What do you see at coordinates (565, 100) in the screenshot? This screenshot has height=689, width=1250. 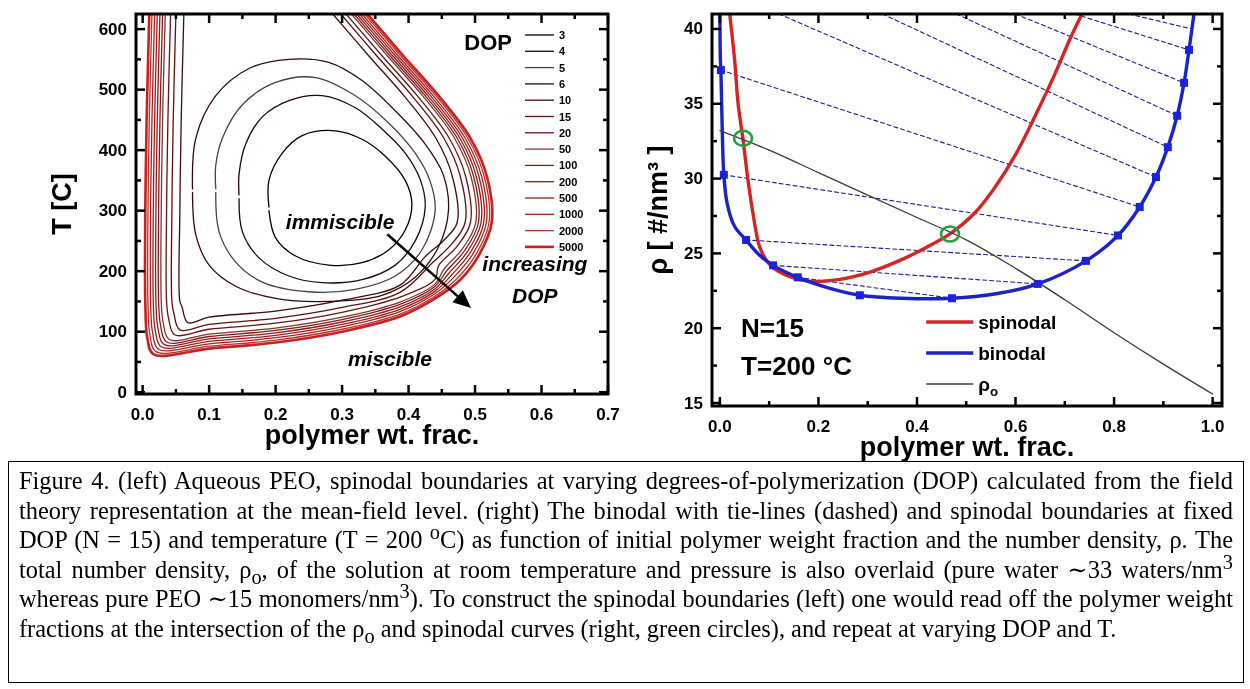 I see `legend-label: 10` at bounding box center [565, 100].